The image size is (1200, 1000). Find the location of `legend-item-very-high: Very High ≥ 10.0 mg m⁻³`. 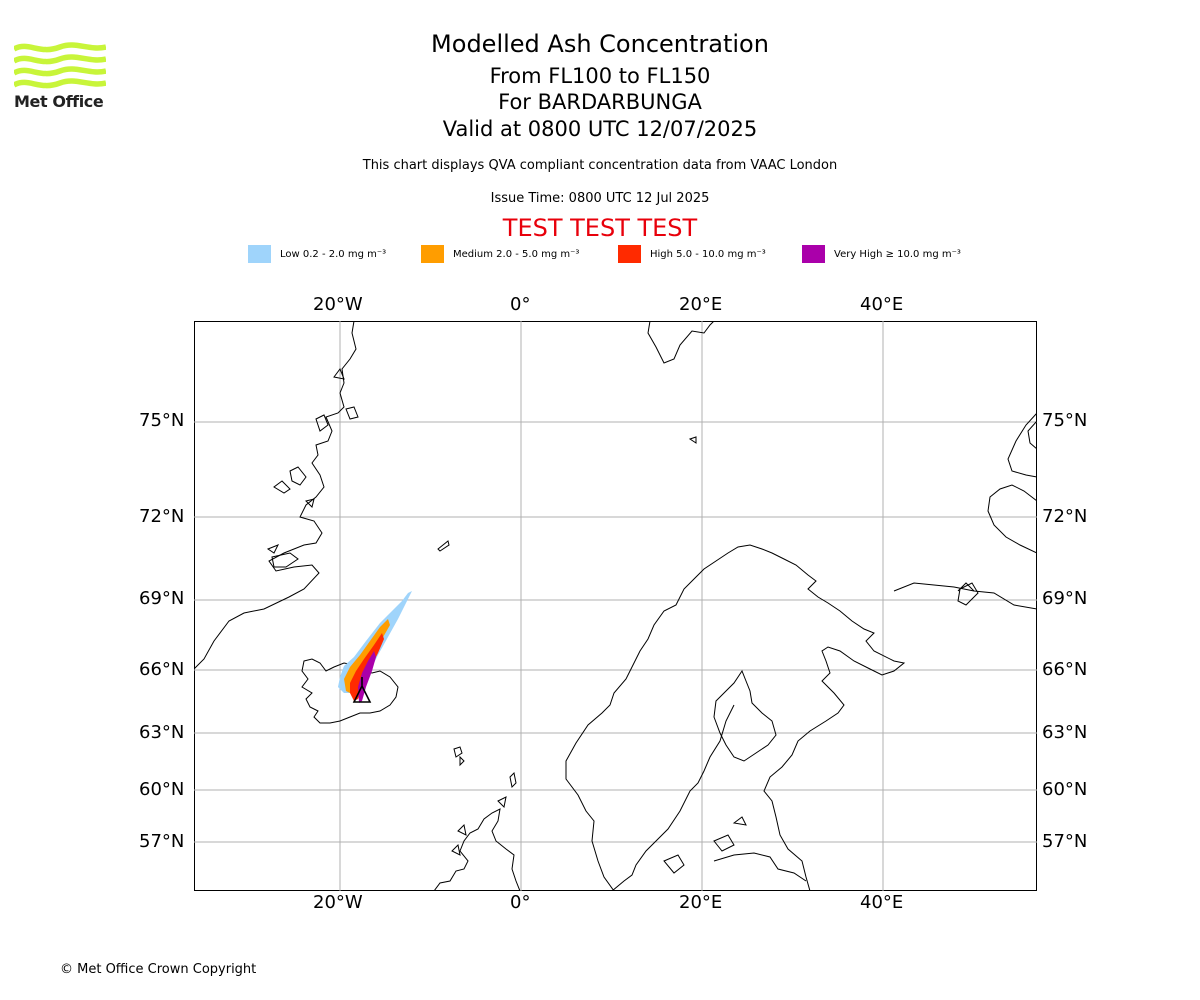

legend-item-very-high: Very High ≥ 10.0 mg m⁻³ is located at coordinates (881, 254).